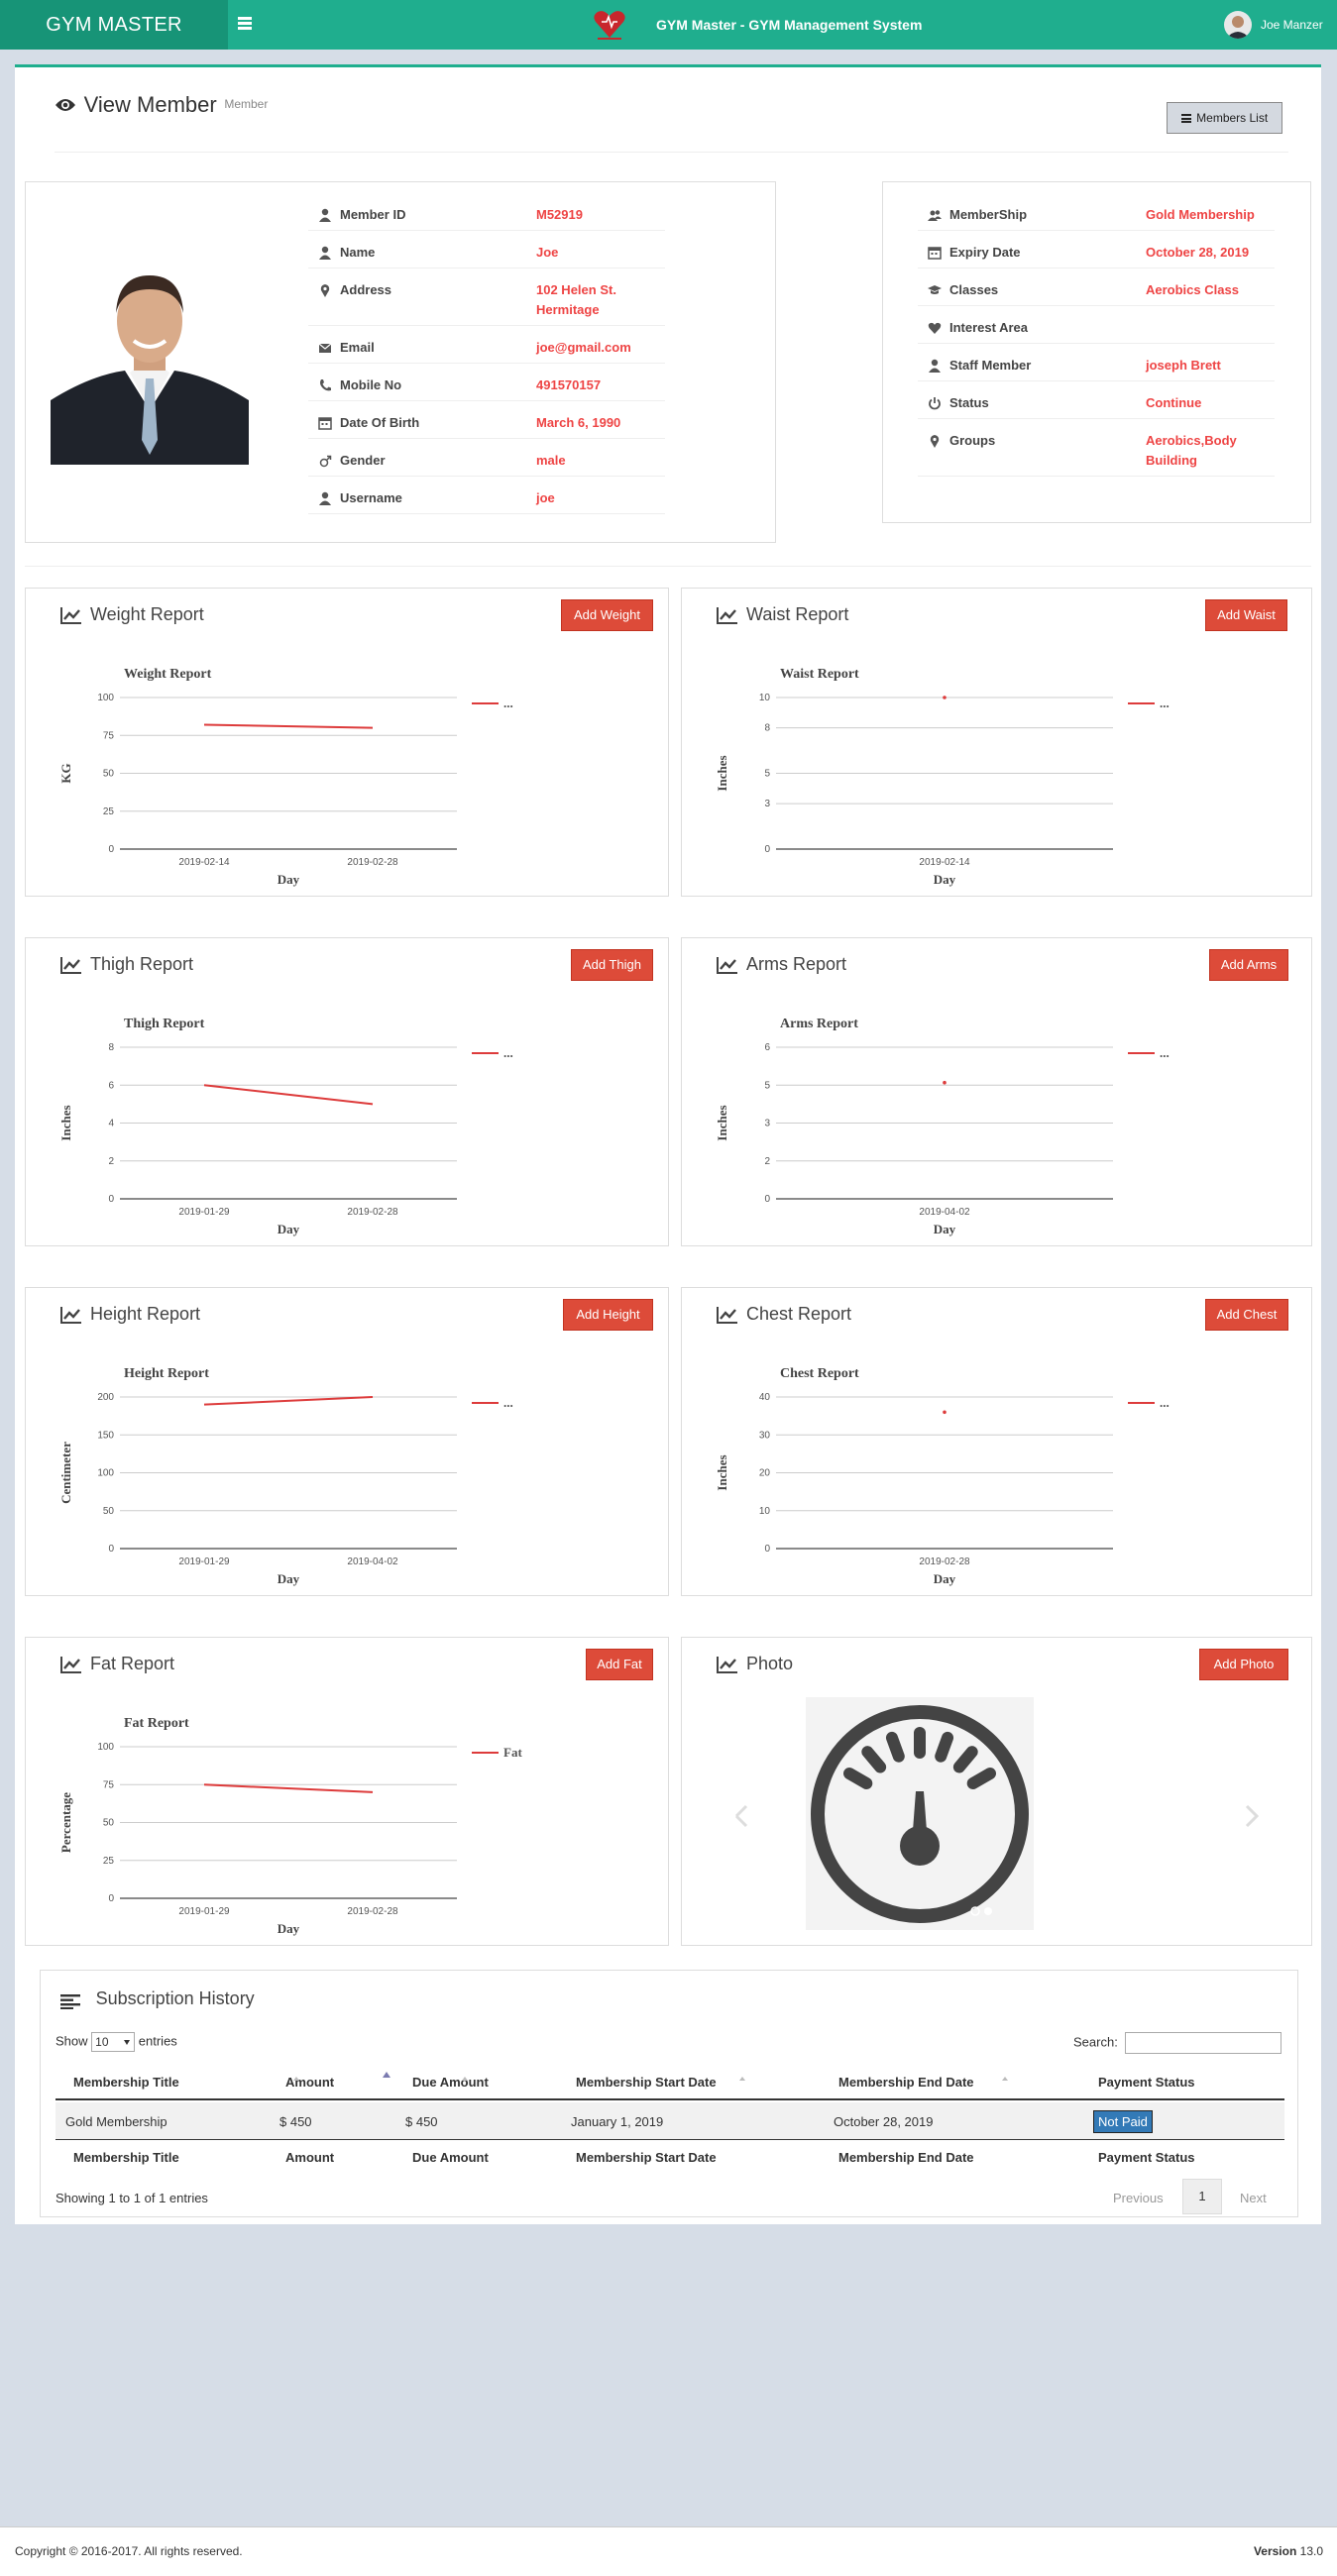 The width and height of the screenshot is (1337, 2576). What do you see at coordinates (935, 442) in the screenshot?
I see `map-marker-icon` at bounding box center [935, 442].